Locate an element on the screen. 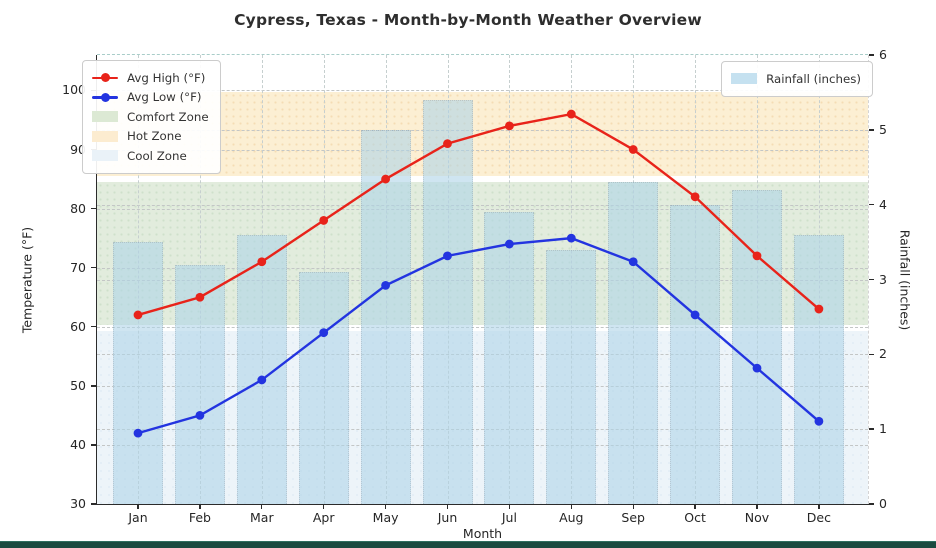 The width and height of the screenshot is (936, 548). month-label-apr: Apr is located at coordinates (323, 517).